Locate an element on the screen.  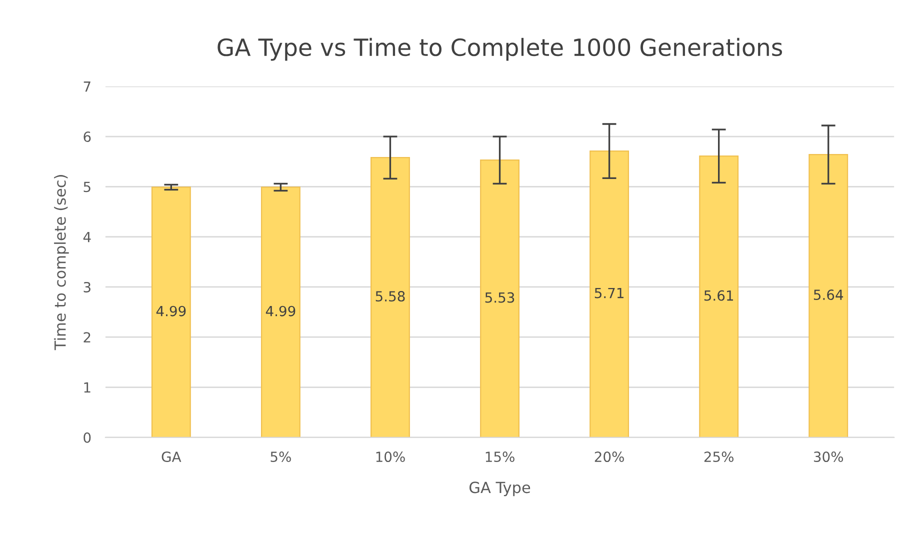
data-label: 5.61 is located at coordinates (719, 295).